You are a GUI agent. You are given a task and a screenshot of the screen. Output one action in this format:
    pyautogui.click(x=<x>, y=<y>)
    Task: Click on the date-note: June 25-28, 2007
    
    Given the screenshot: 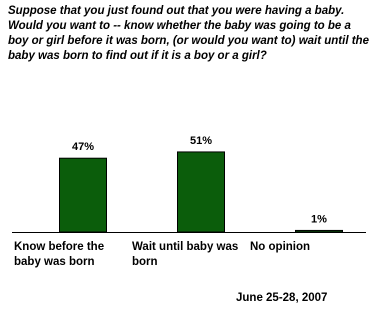 What is the action you would take?
    pyautogui.click(x=282, y=298)
    